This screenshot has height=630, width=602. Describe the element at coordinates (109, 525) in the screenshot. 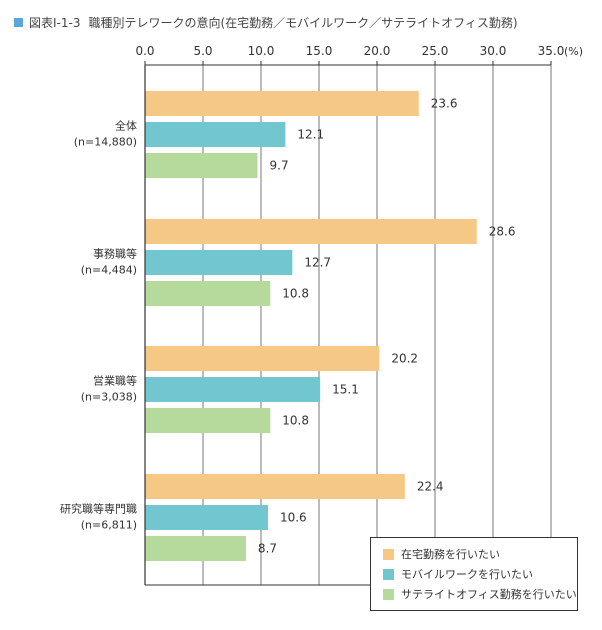

I see `category-n-research: (n=6,811)` at that location.